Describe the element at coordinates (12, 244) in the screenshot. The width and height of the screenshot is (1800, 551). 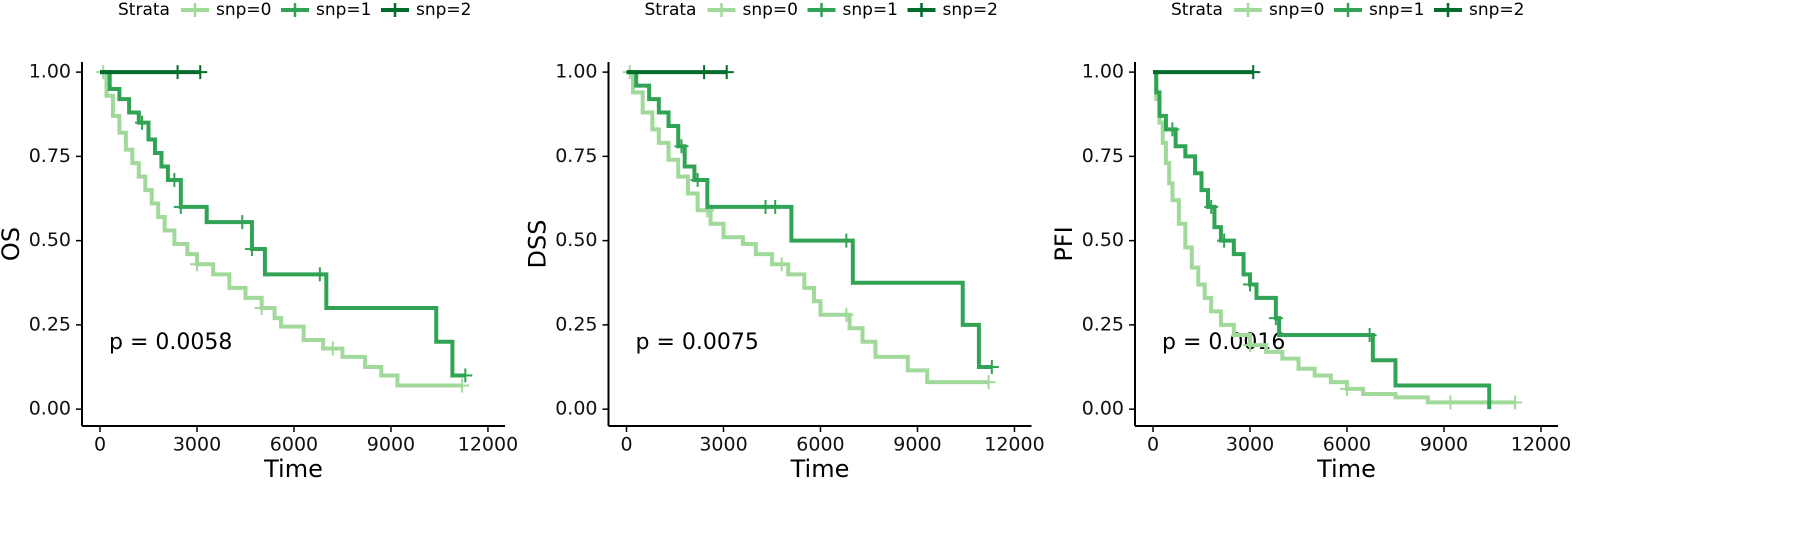
I see `y-axis-title: OS` at that location.